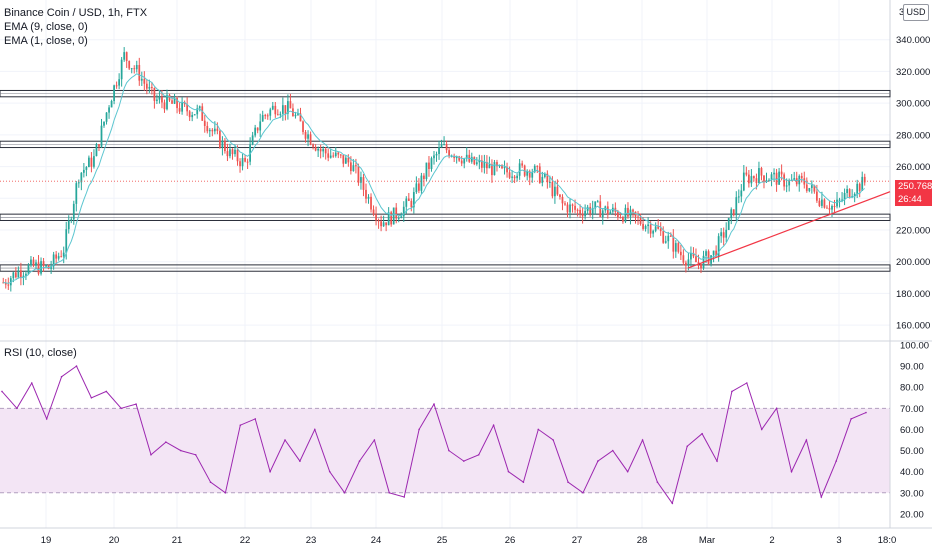  What do you see at coordinates (838, 540) in the screenshot?
I see `time-tick-label: 3` at bounding box center [838, 540].